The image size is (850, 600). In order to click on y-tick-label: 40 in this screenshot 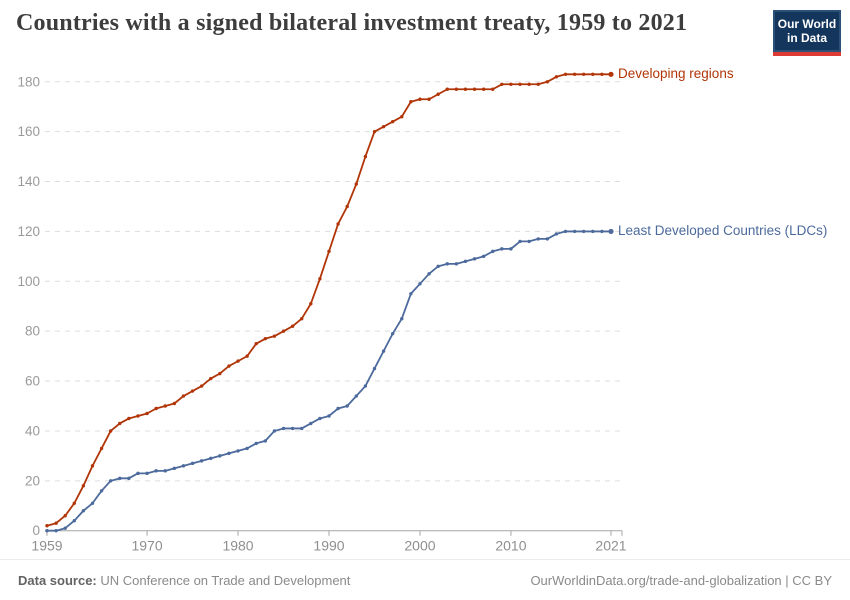, I will do `click(32, 430)`.